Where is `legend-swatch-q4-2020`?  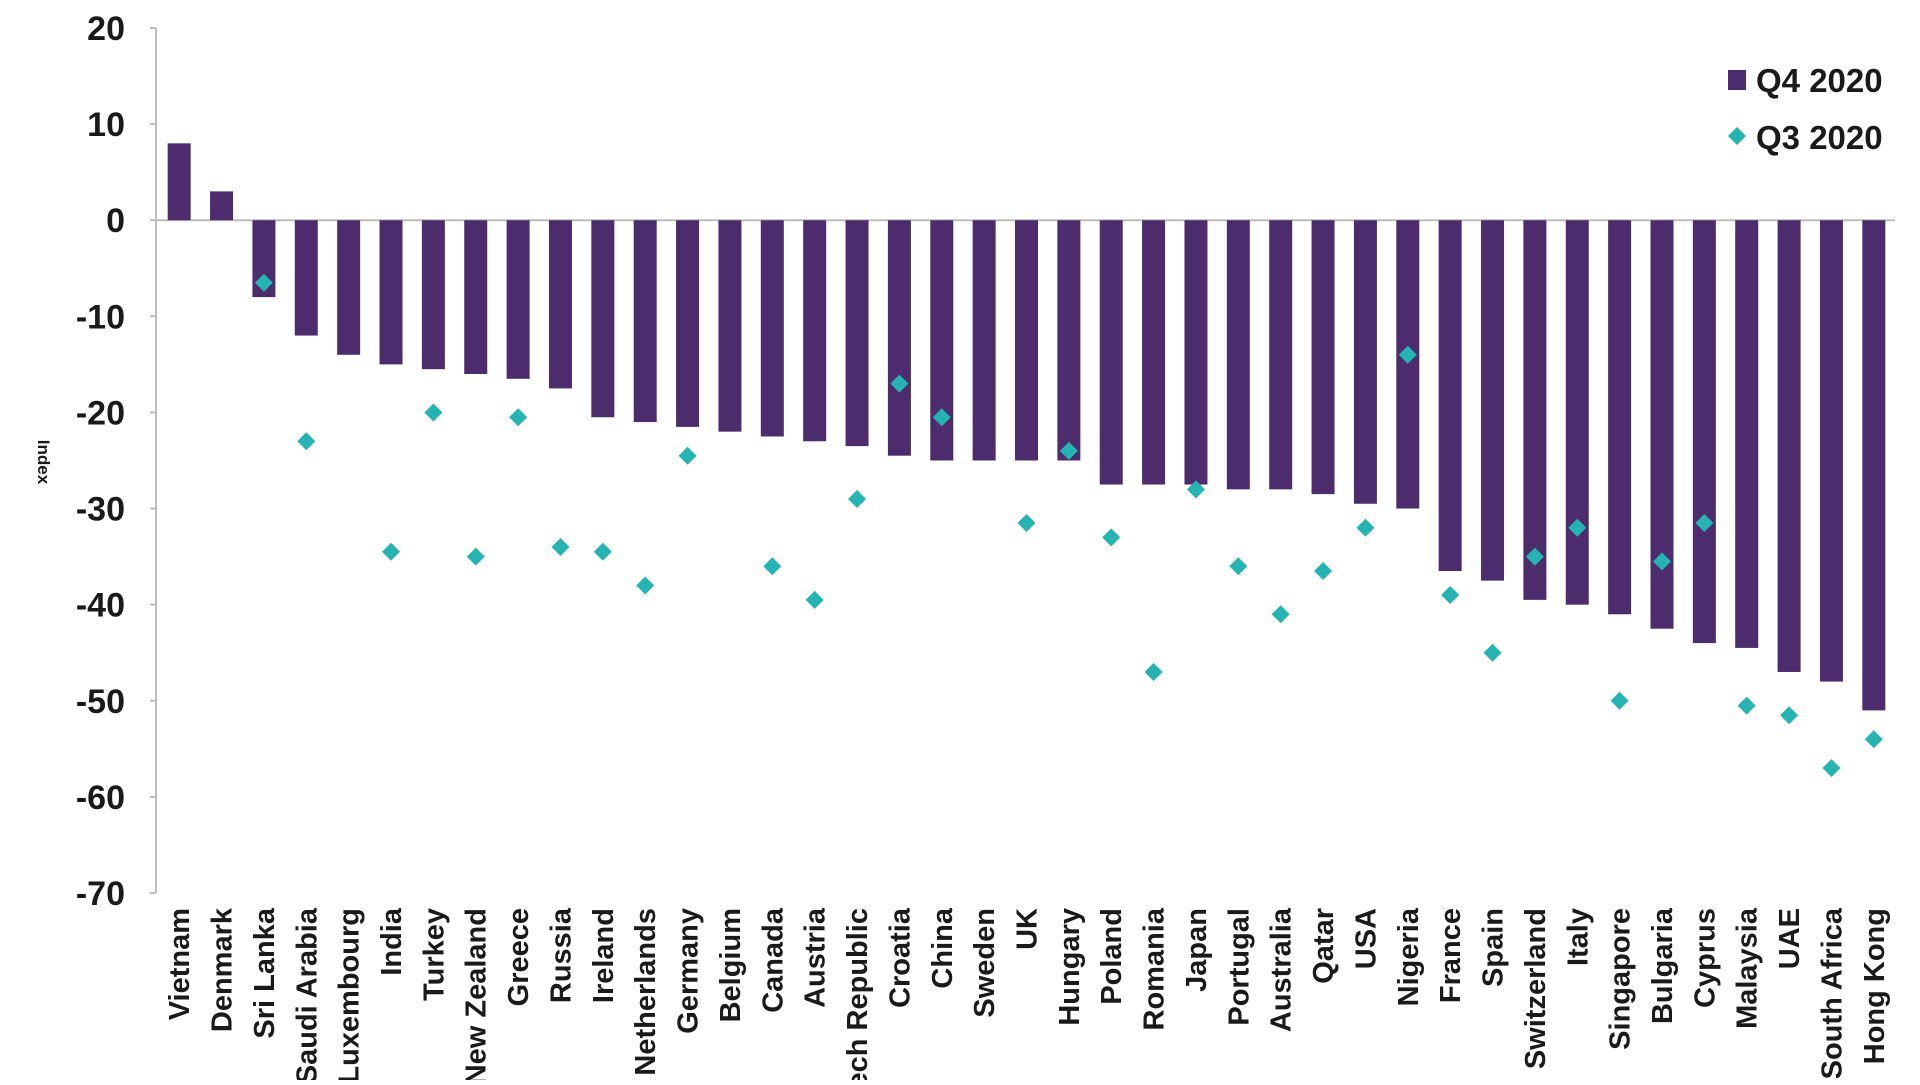
legend-swatch-q4-2020 is located at coordinates (1737, 80).